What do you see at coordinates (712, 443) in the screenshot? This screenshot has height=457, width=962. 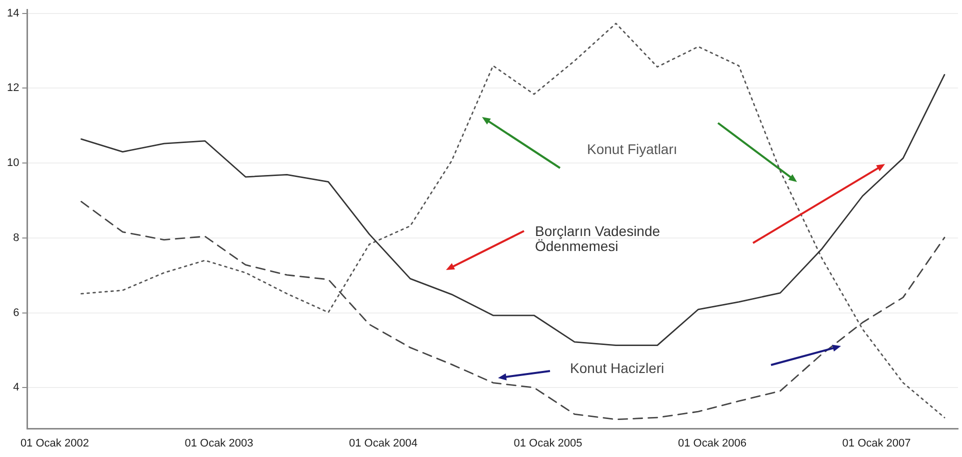 I see `x-tick-label: 01 Ocak 2006` at bounding box center [712, 443].